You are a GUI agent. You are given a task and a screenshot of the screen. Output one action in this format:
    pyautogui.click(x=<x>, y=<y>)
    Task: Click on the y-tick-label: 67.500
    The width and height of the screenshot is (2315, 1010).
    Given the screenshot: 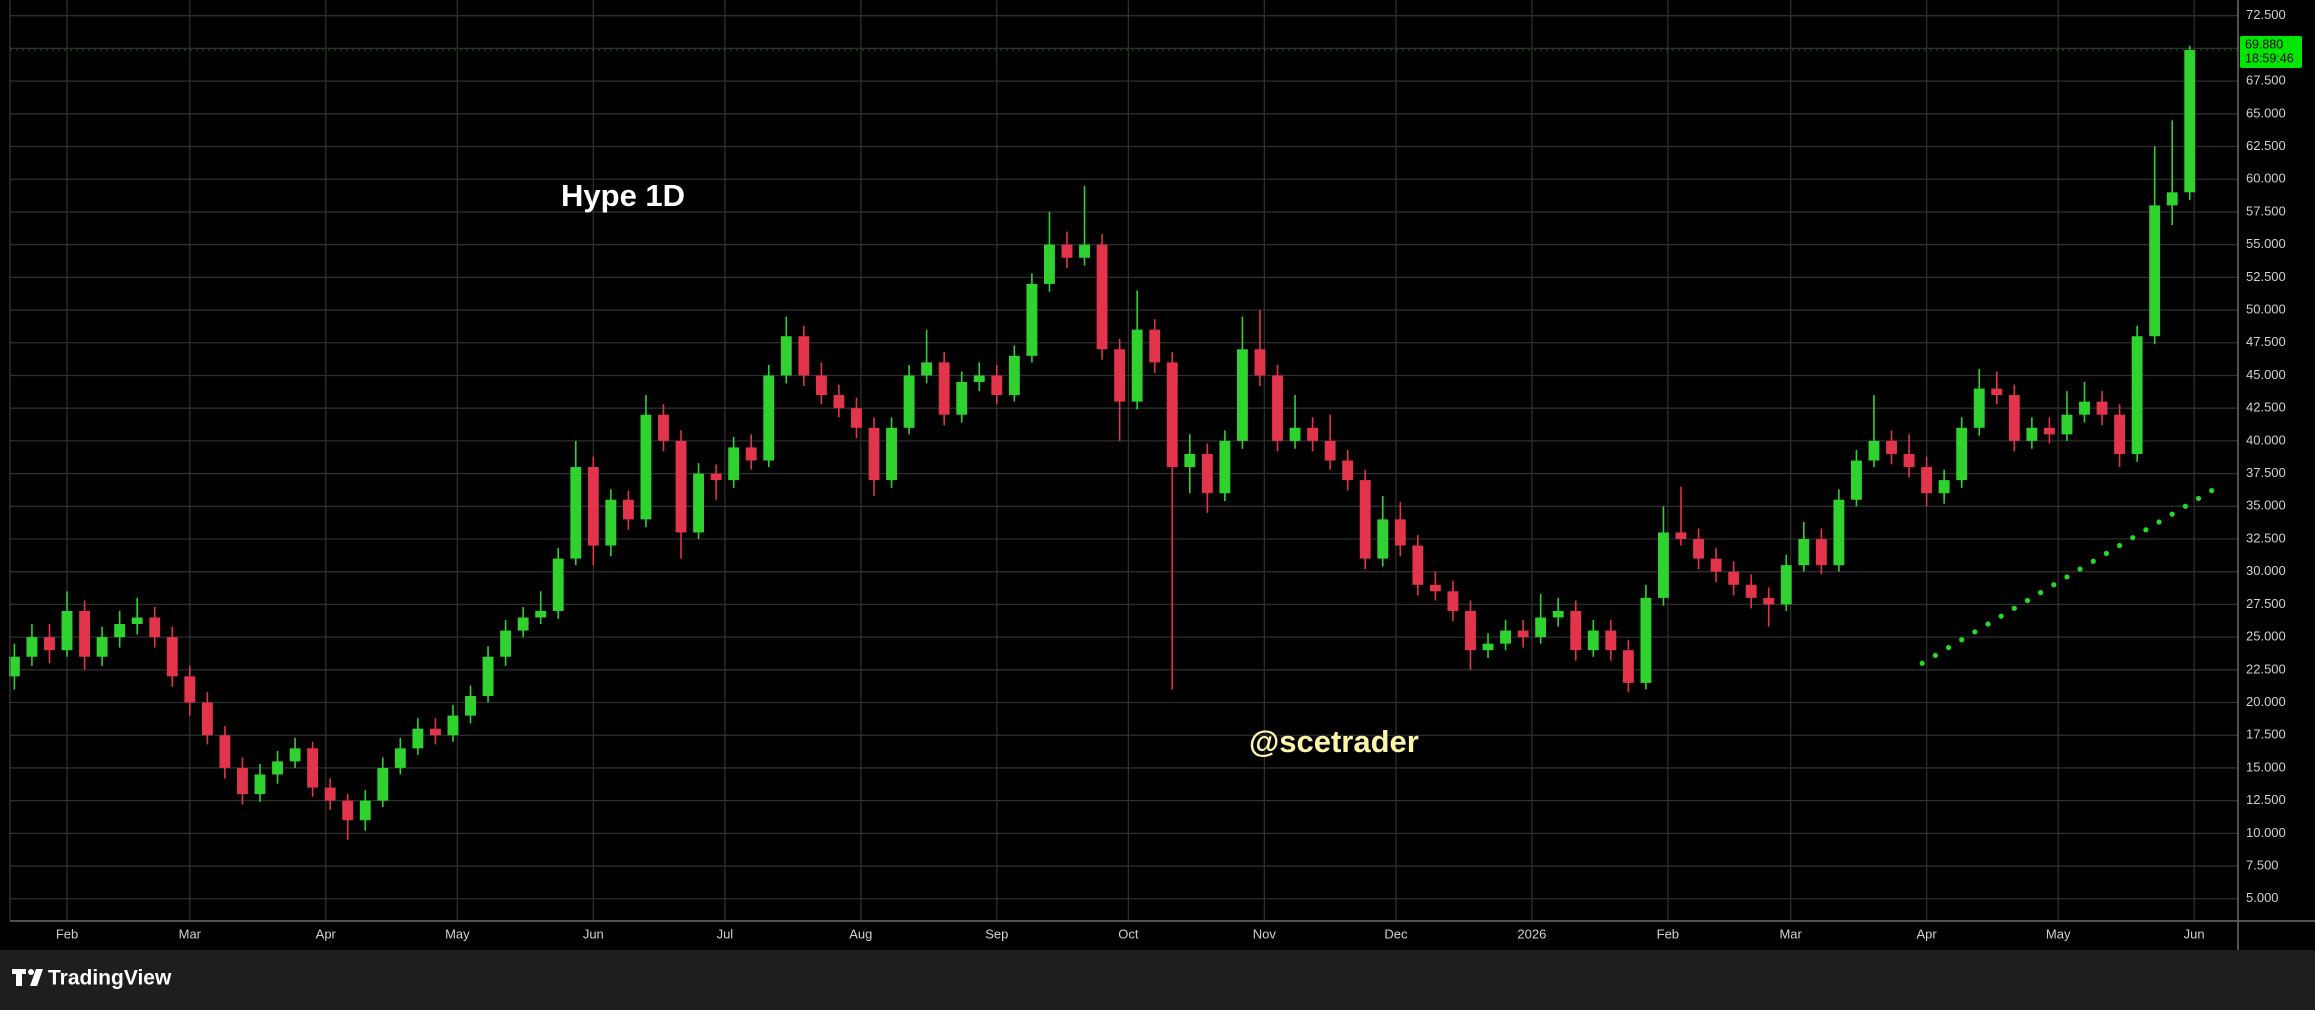 What is the action you would take?
    pyautogui.click(x=2266, y=80)
    